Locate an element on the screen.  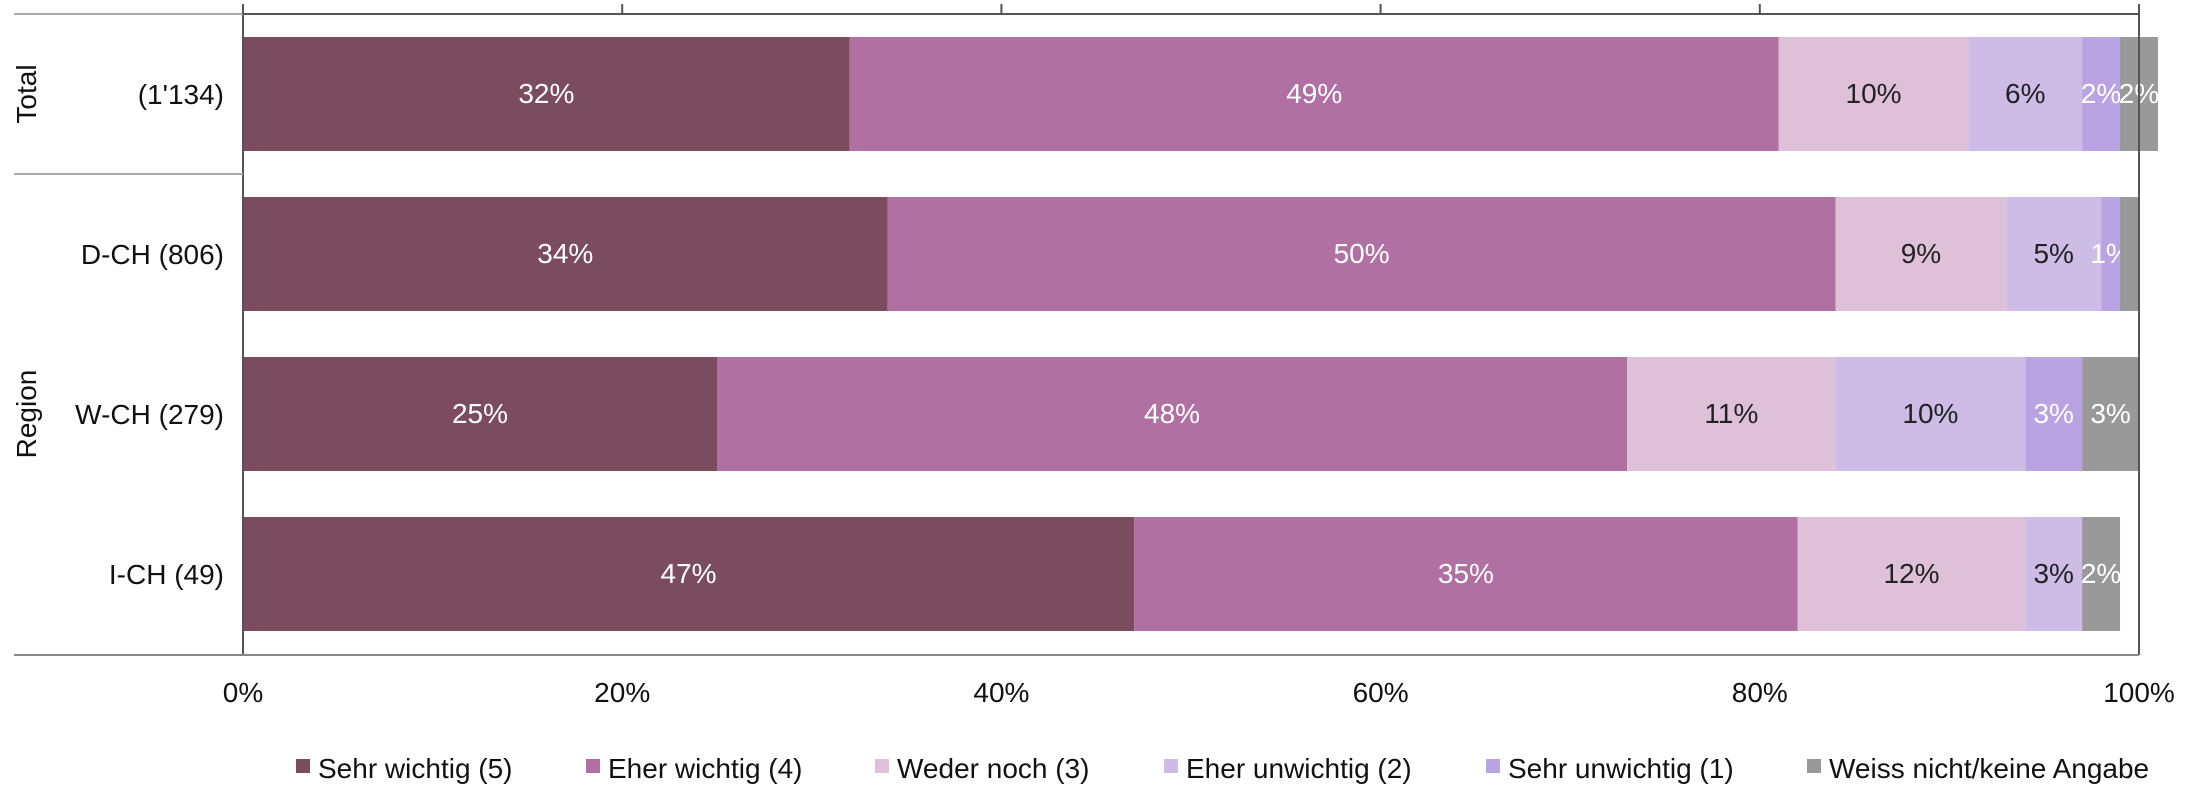
data-label: 35% is located at coordinates (1466, 573).